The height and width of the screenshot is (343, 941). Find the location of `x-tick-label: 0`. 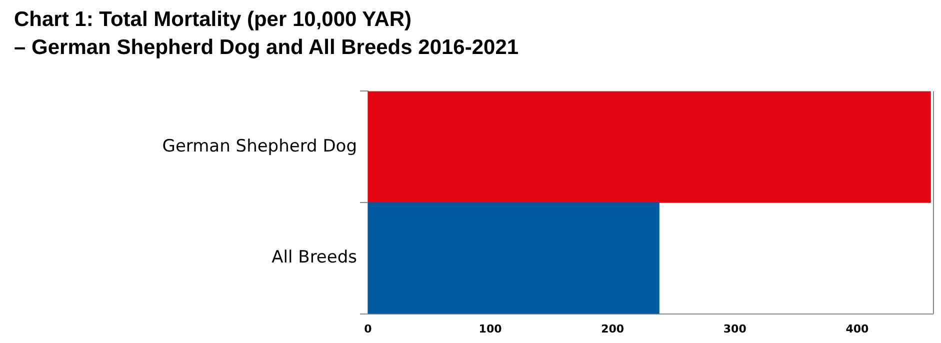

x-tick-label: 0 is located at coordinates (368, 329).